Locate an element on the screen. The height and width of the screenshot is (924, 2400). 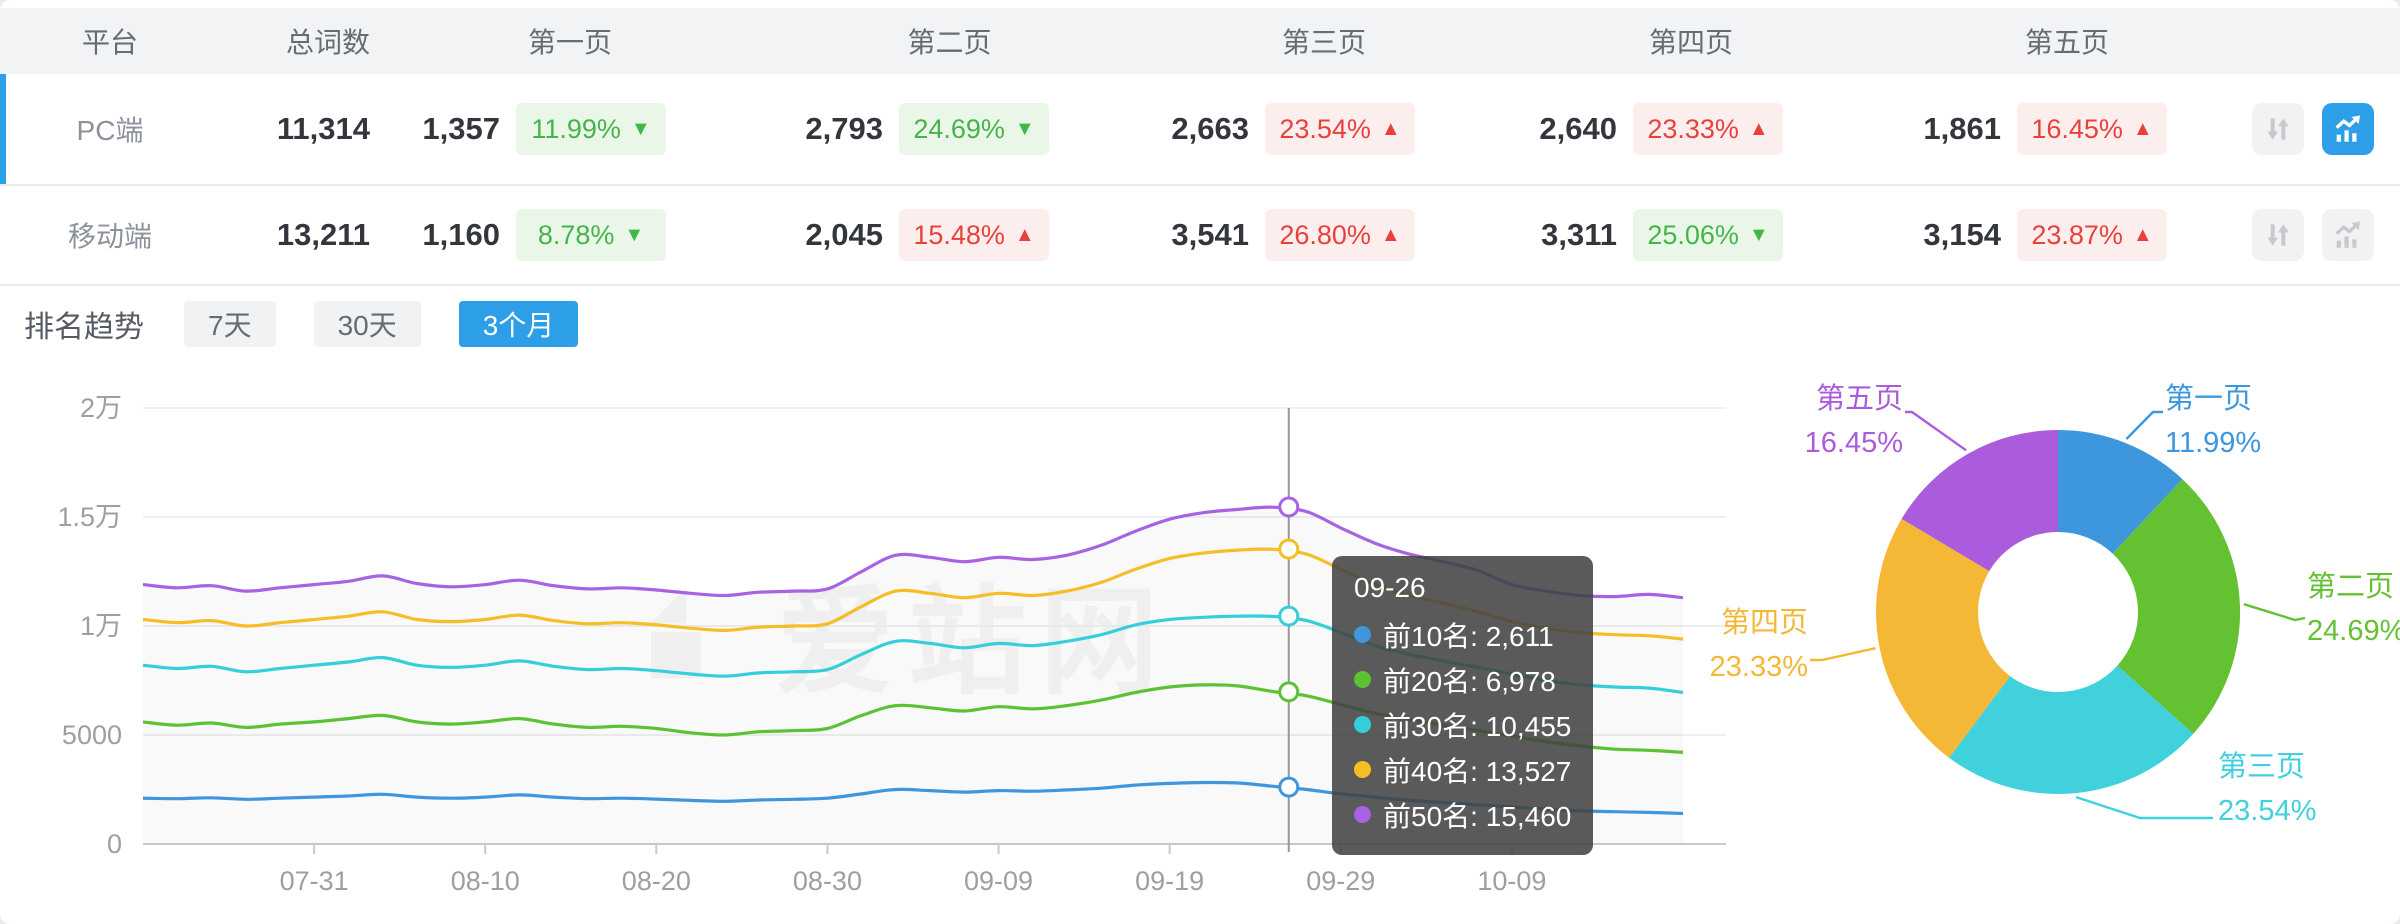
page4-trend-pct: 23.33% is located at coordinates (1693, 128).